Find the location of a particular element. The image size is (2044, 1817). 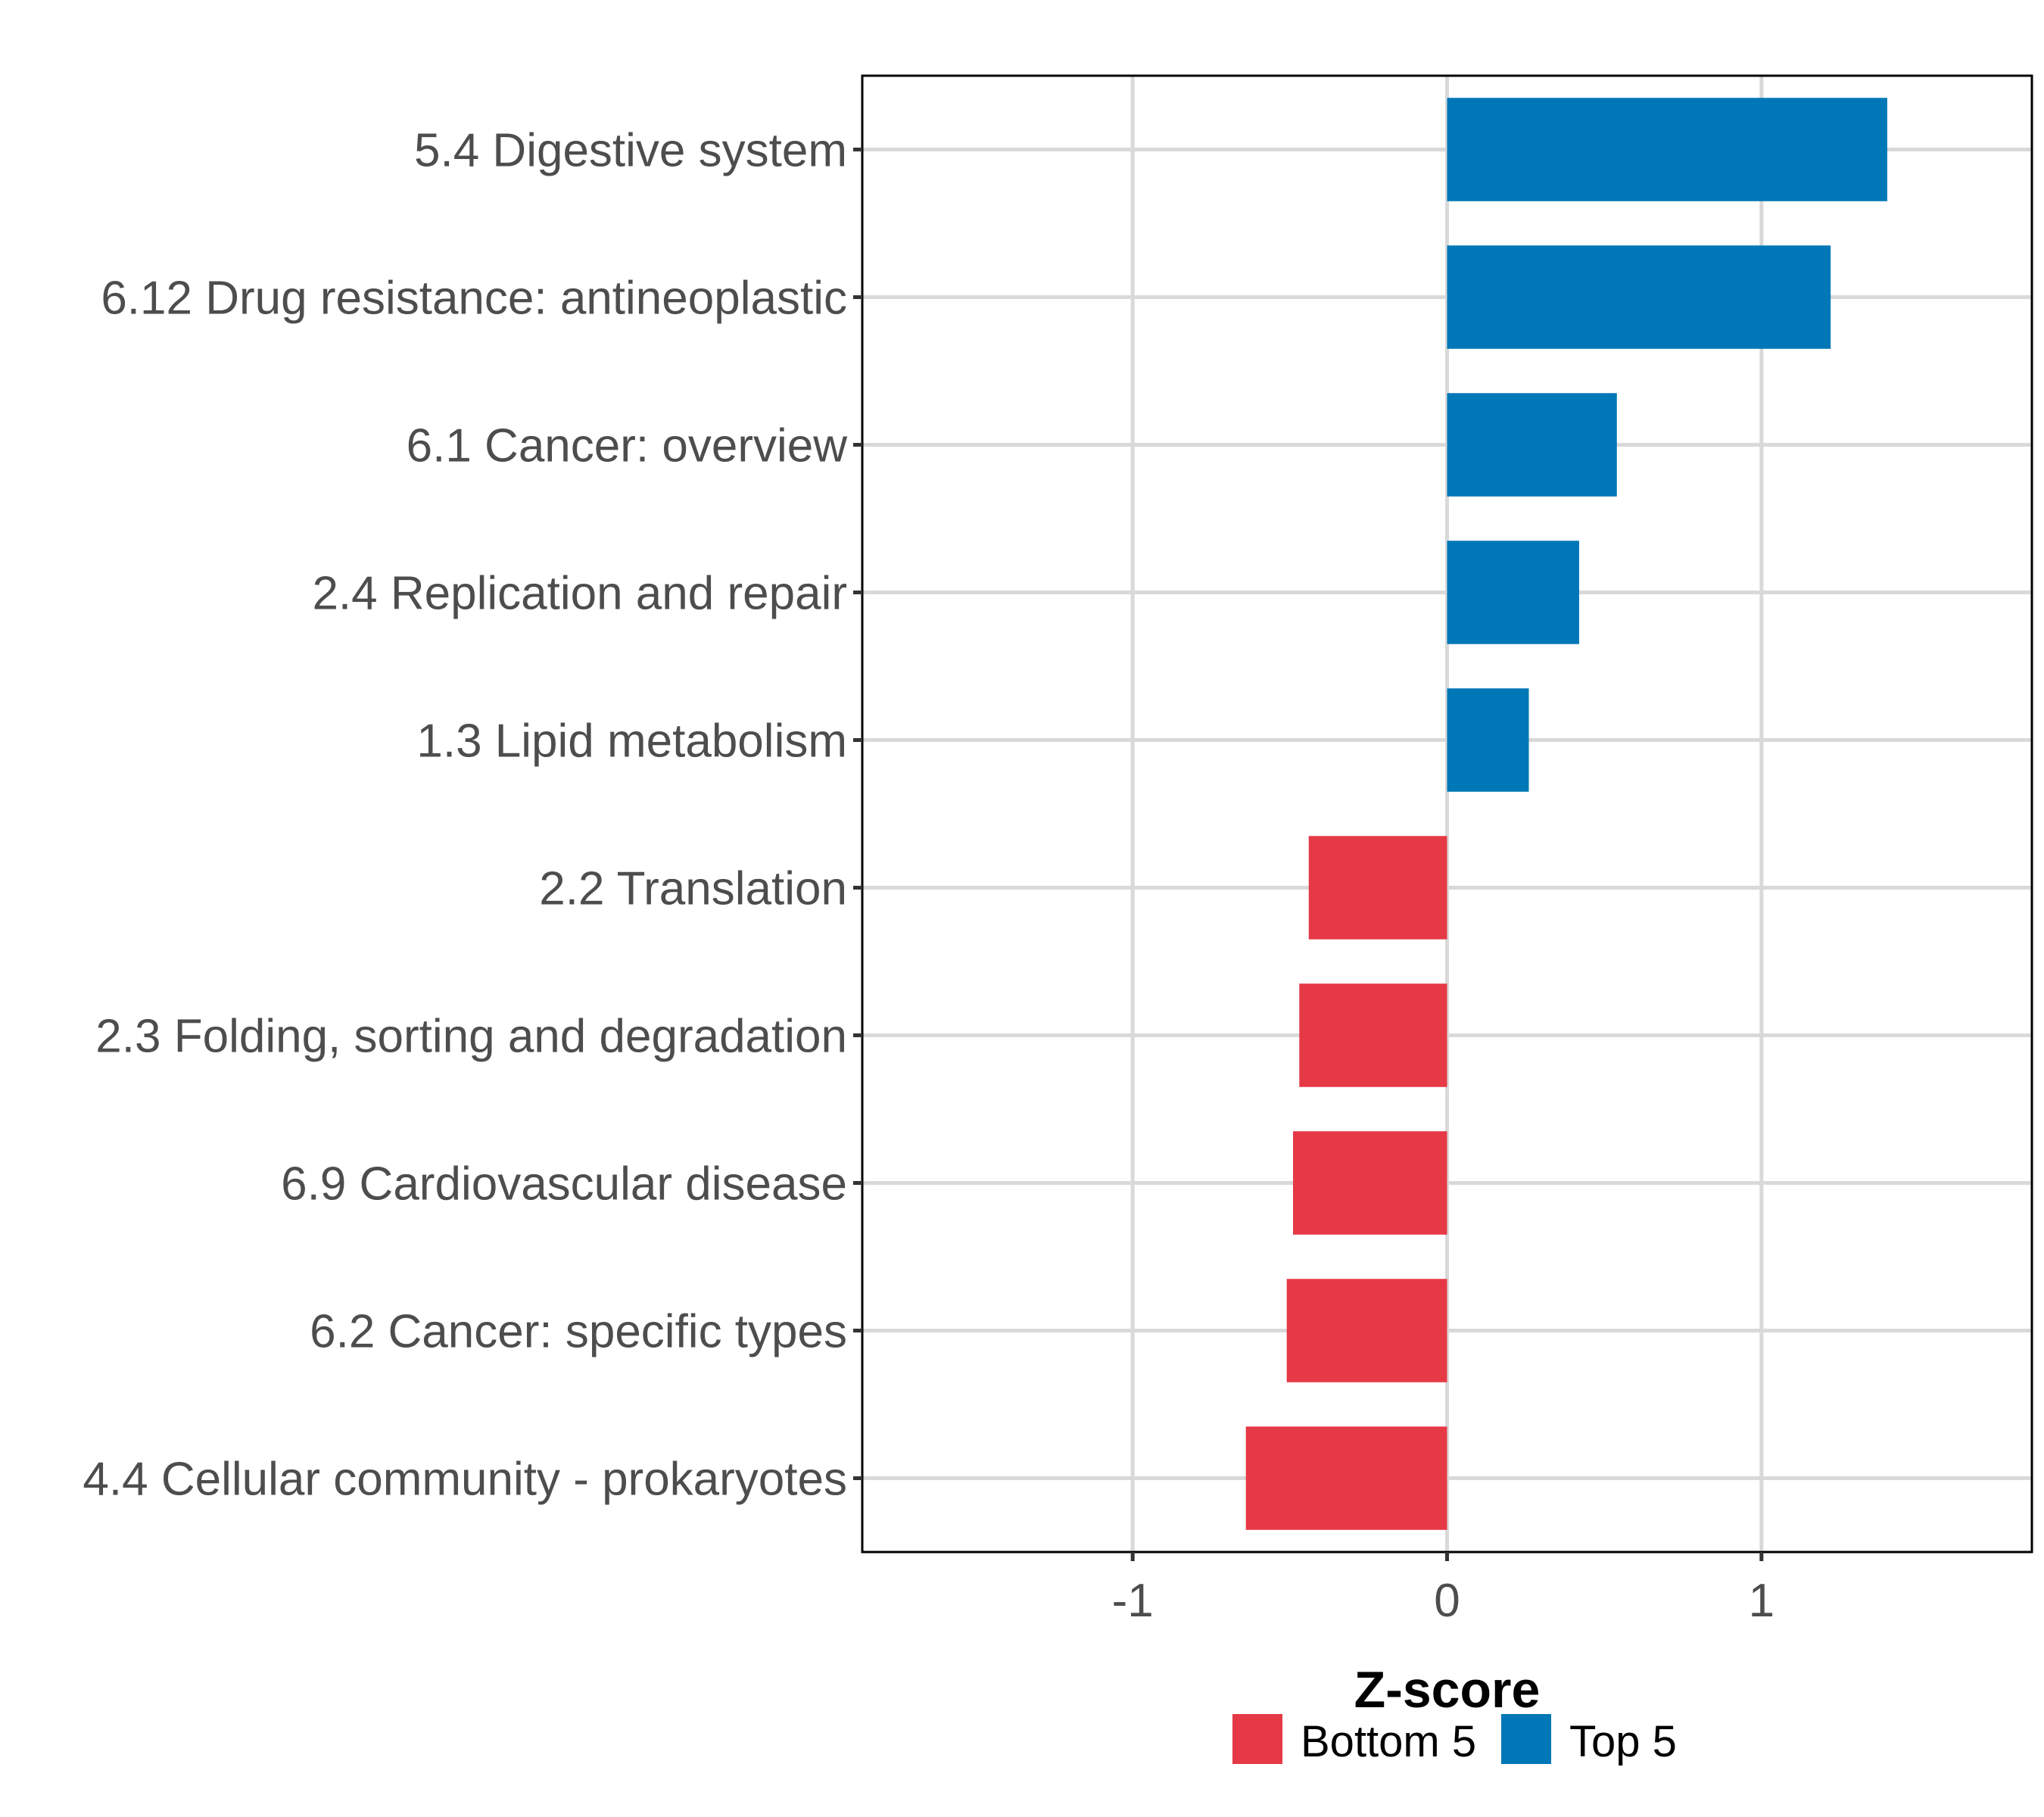

legend-label: Bottom 5 is located at coordinates (1388, 1741).